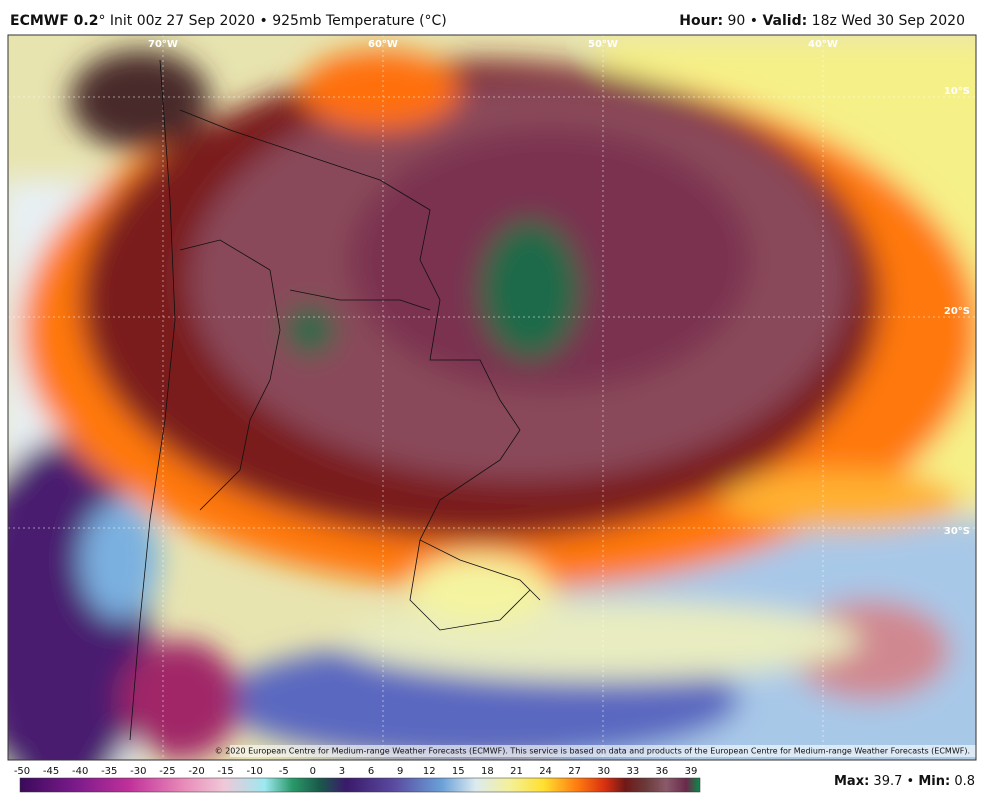  Describe the element at coordinates (80, 771) in the screenshot. I see `colorbar-tick-label: -40` at that location.